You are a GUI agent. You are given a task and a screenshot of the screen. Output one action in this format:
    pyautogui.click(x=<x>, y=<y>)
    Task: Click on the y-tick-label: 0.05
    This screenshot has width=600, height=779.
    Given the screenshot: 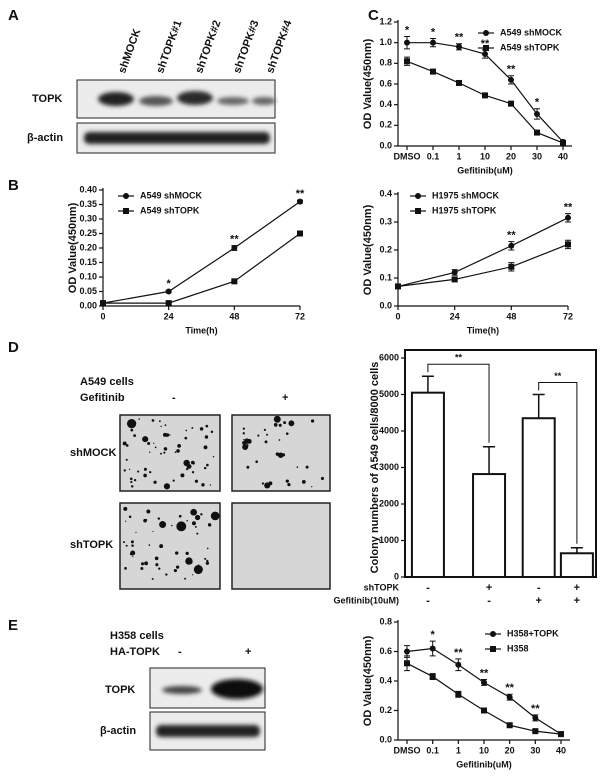 What is the action you would take?
    pyautogui.click(x=88, y=291)
    